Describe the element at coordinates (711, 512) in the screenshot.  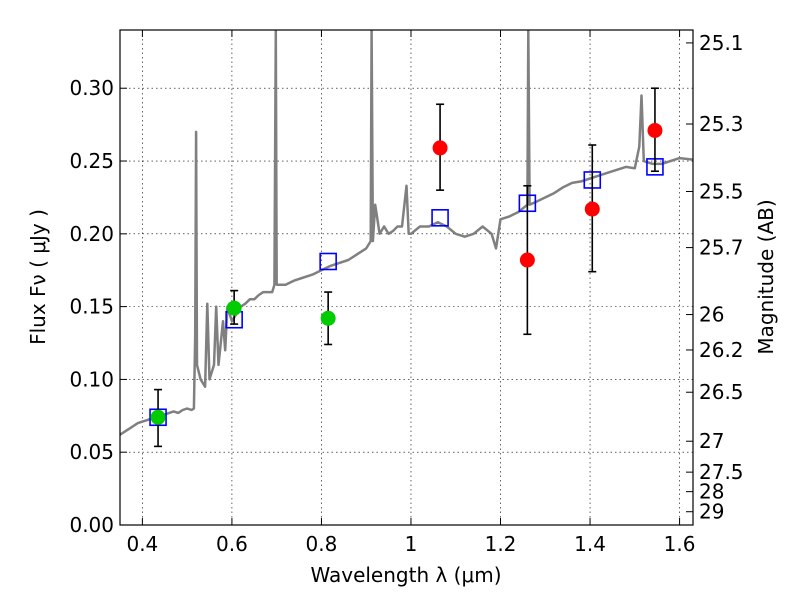
I see `y2-tick-label: 29` at that location.